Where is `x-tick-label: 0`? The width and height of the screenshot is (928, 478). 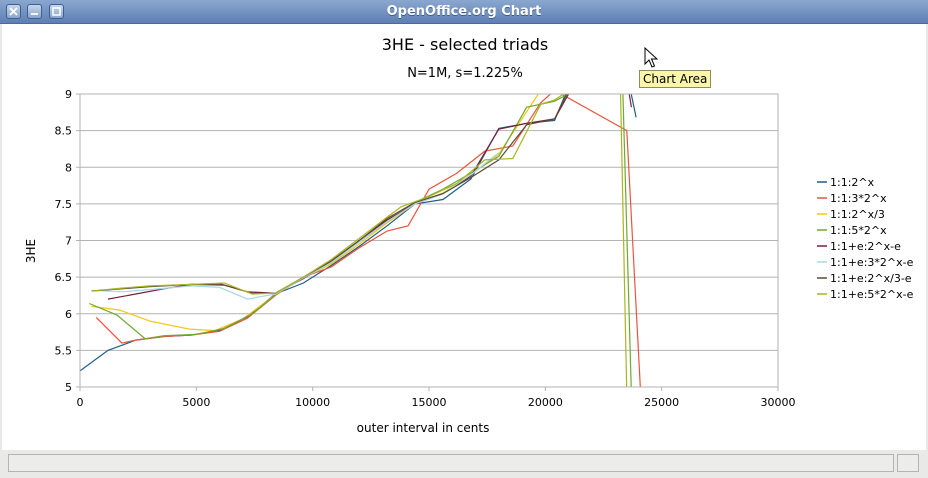 x-tick-label: 0 is located at coordinates (80, 402).